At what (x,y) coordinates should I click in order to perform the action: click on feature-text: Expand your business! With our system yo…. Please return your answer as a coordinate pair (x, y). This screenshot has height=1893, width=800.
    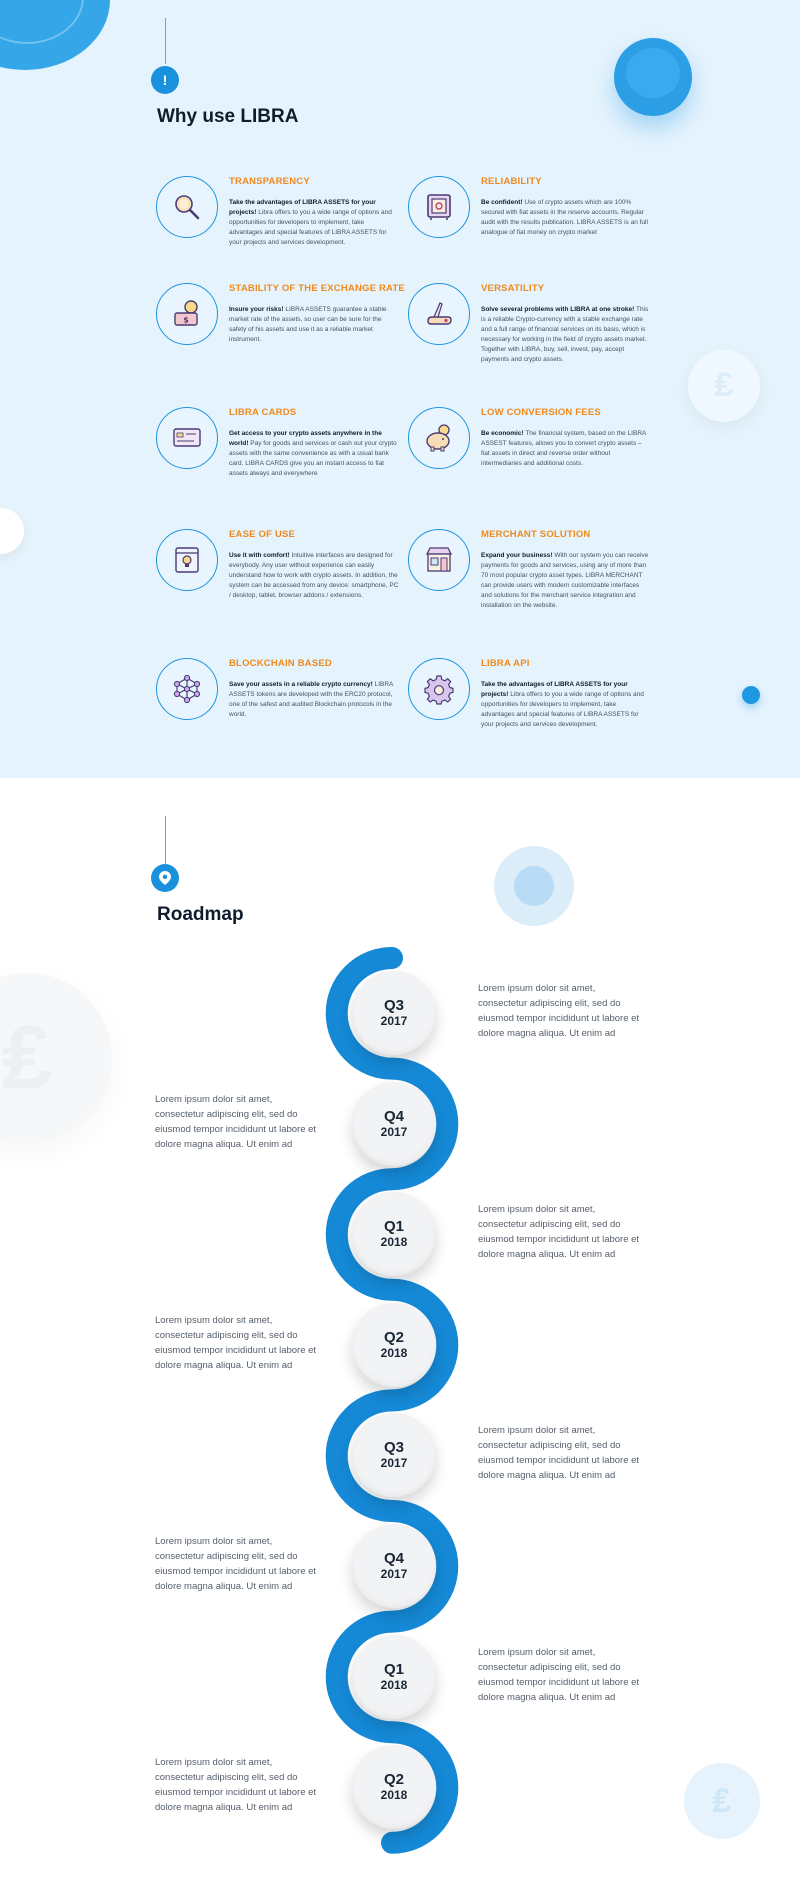
    Looking at the image, I should click on (565, 580).